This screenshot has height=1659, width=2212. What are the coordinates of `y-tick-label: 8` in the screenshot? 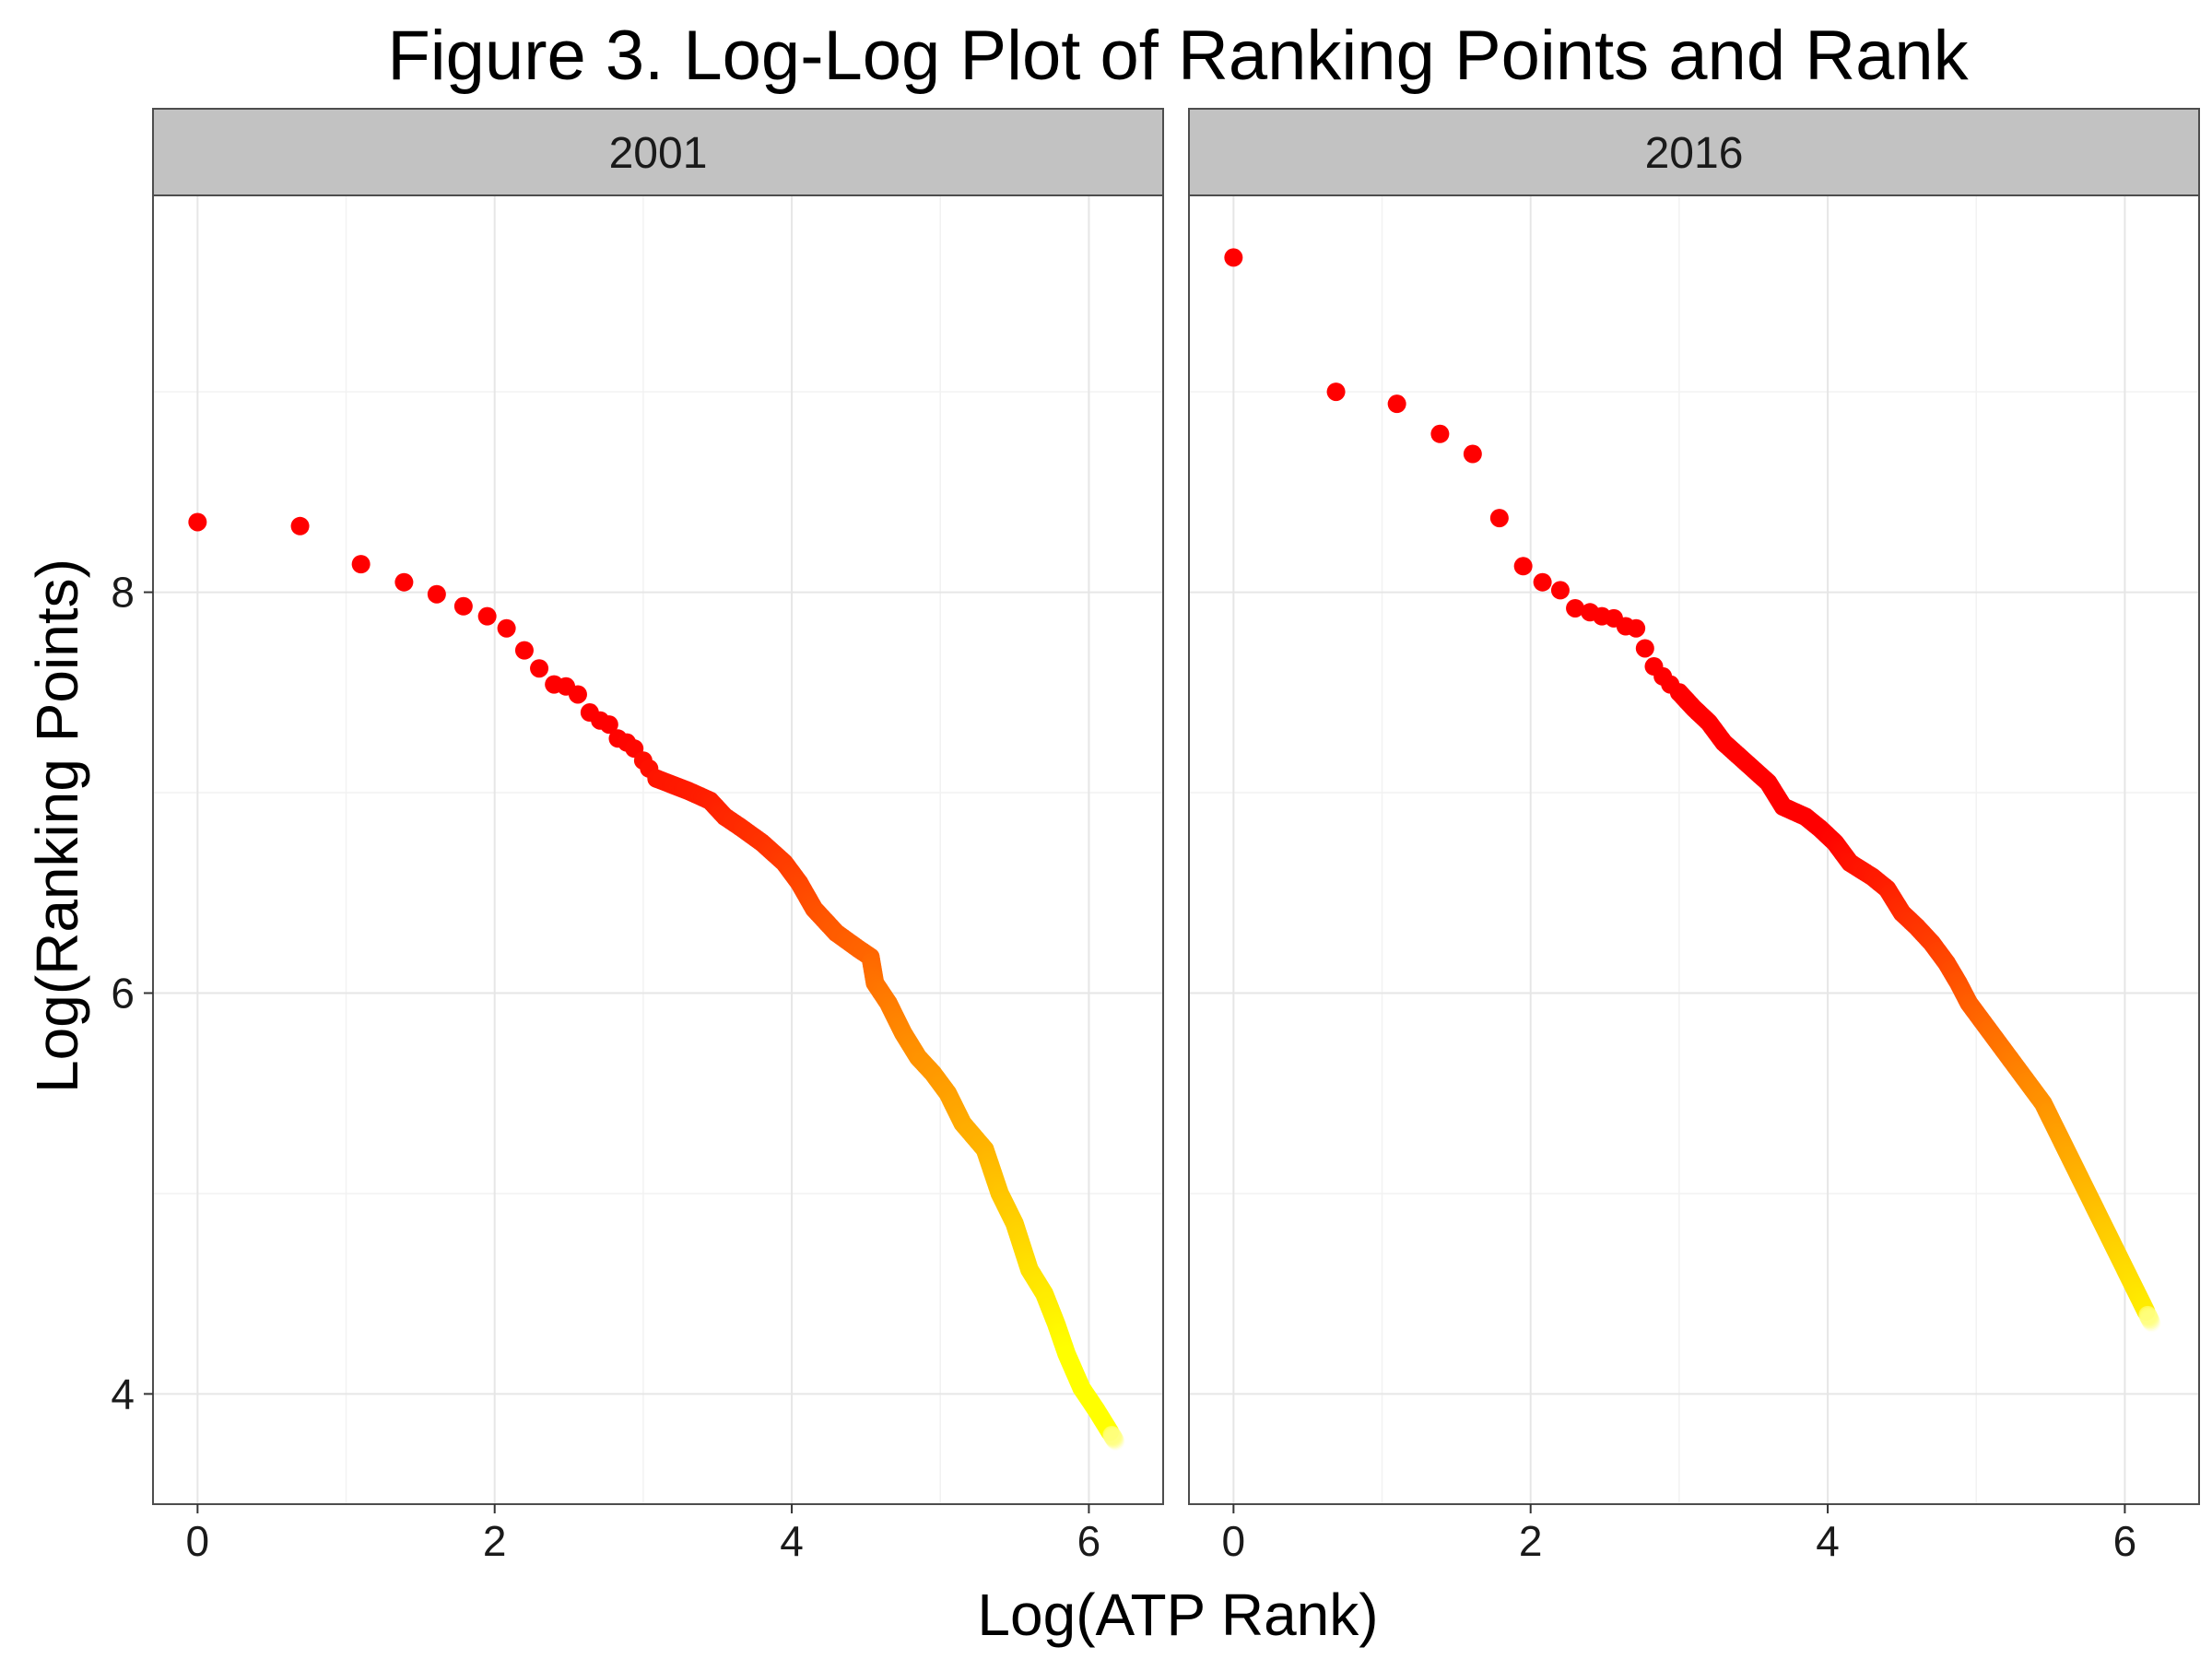 It's located at (123, 593).